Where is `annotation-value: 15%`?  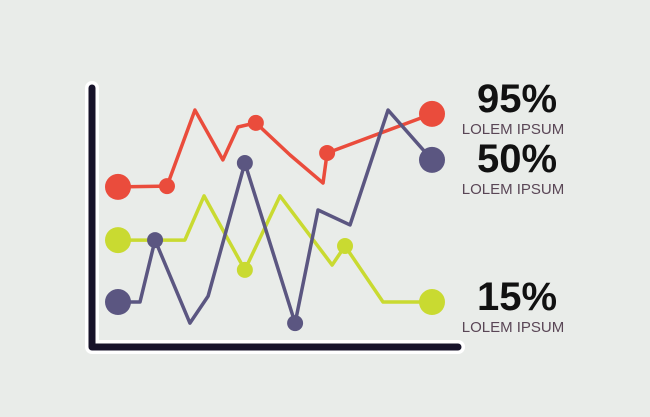
annotation-value: 15% is located at coordinates (517, 297).